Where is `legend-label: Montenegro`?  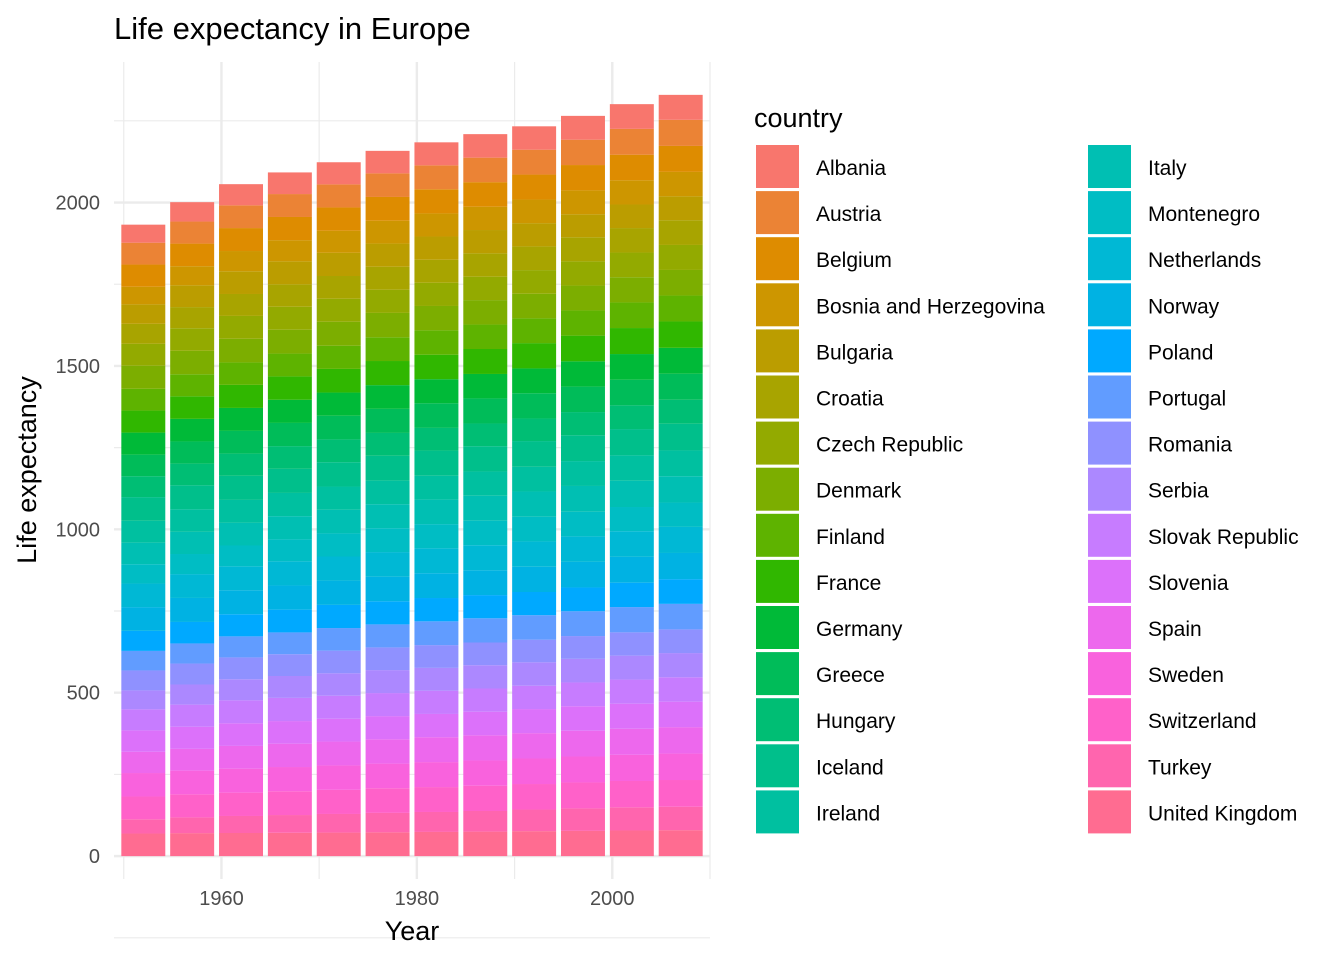 legend-label: Montenegro is located at coordinates (1204, 214).